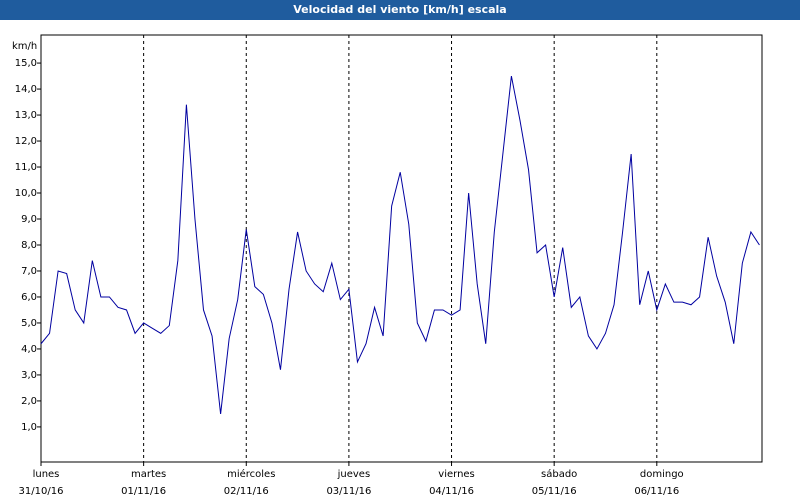  I want to click on x-tick-weekday: miércoles, so click(251, 474).